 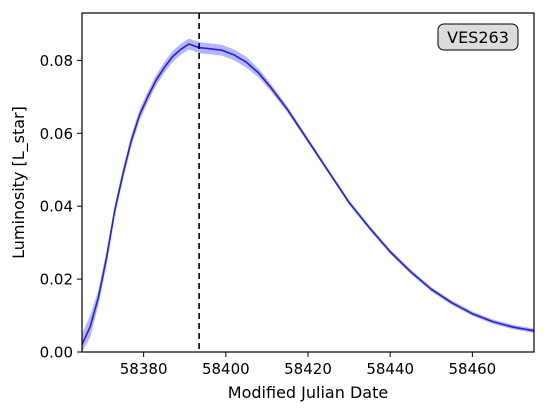 I want to click on y-tick-label: 0.06, so click(x=56, y=134).